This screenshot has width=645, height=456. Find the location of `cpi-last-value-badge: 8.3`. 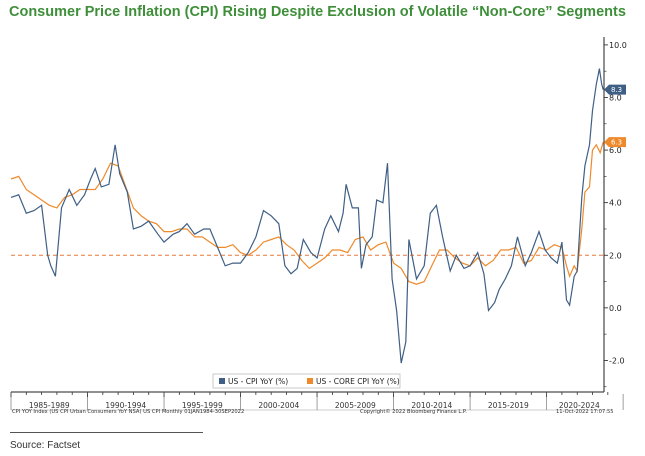

cpi-last-value-badge: 8.3 is located at coordinates (615, 89).